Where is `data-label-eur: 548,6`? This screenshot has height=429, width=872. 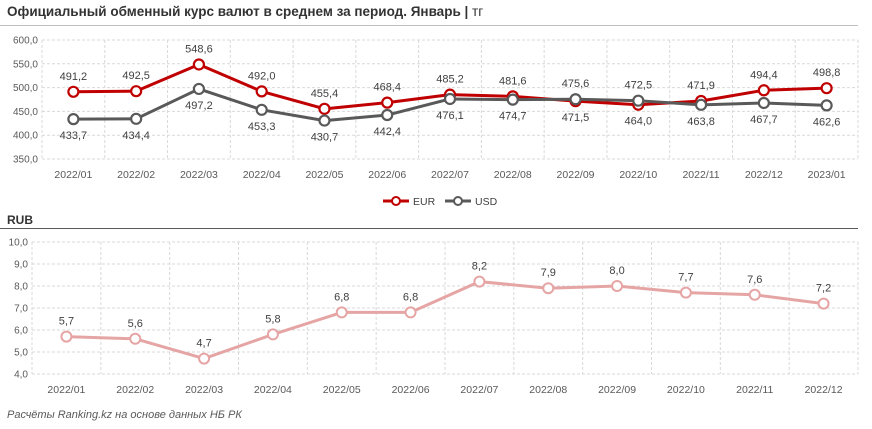
data-label-eur: 548,6 is located at coordinates (199, 49).